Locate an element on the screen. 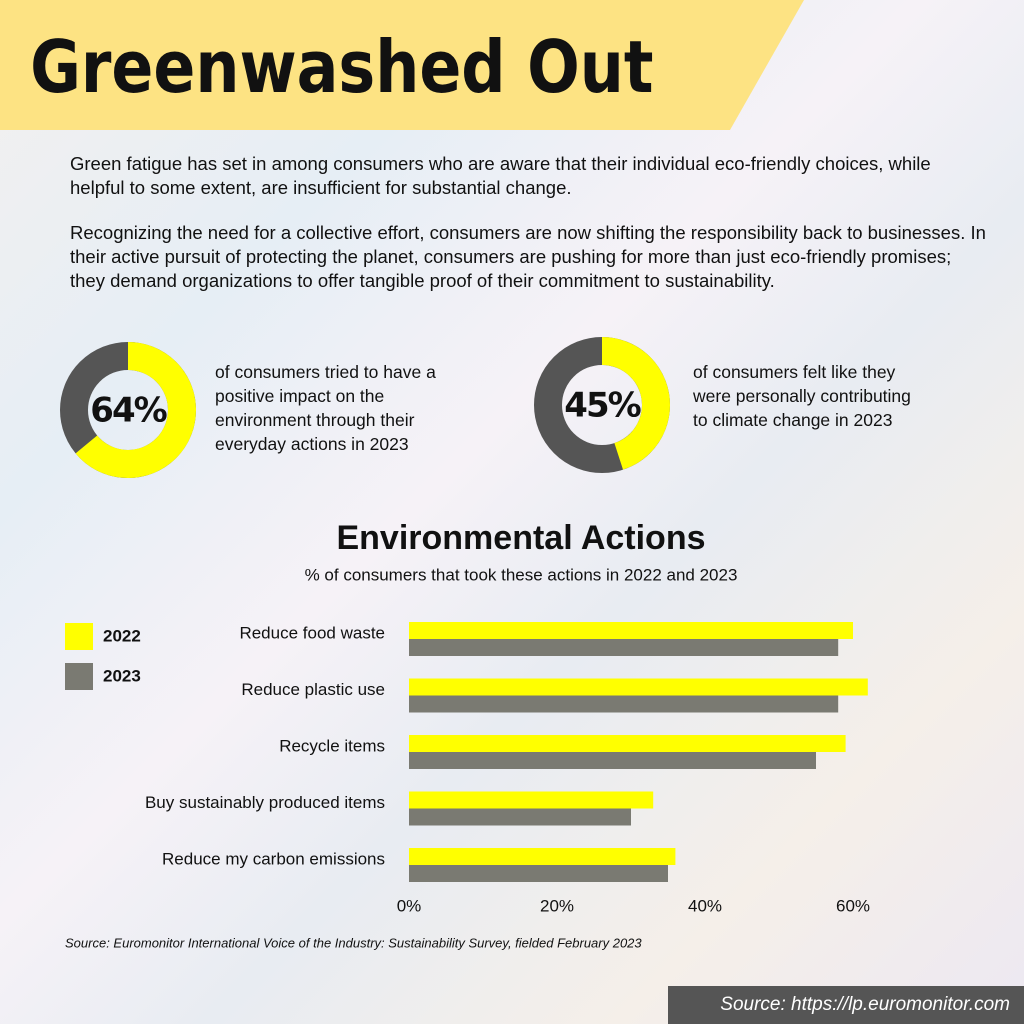  footer-band is located at coordinates (846, 1005).